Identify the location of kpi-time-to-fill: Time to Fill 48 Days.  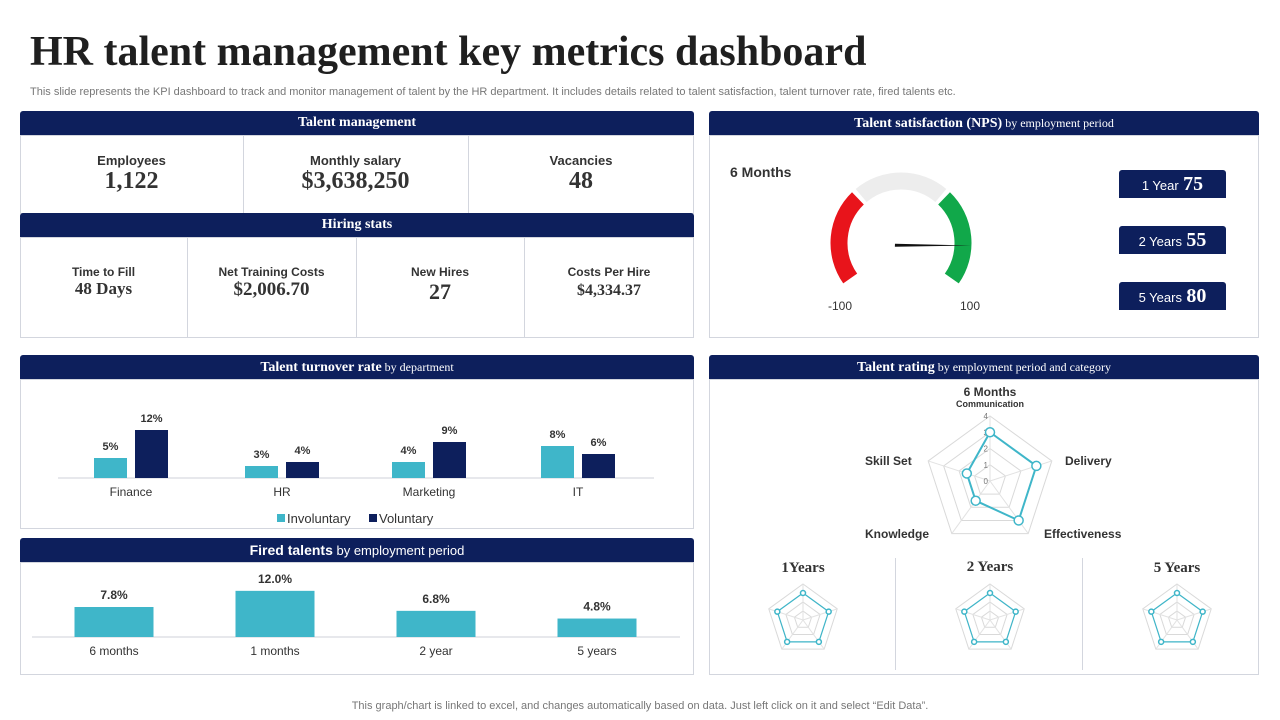
(103, 282).